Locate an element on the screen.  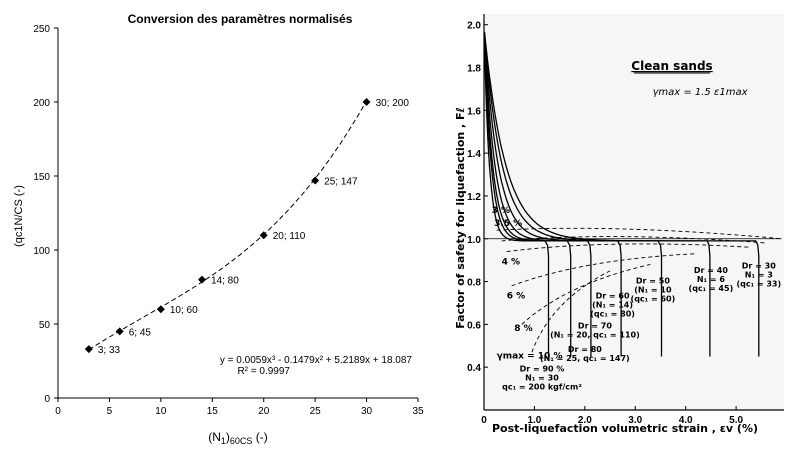
right-y-tick-label: 0.4 is located at coordinates (474, 368).